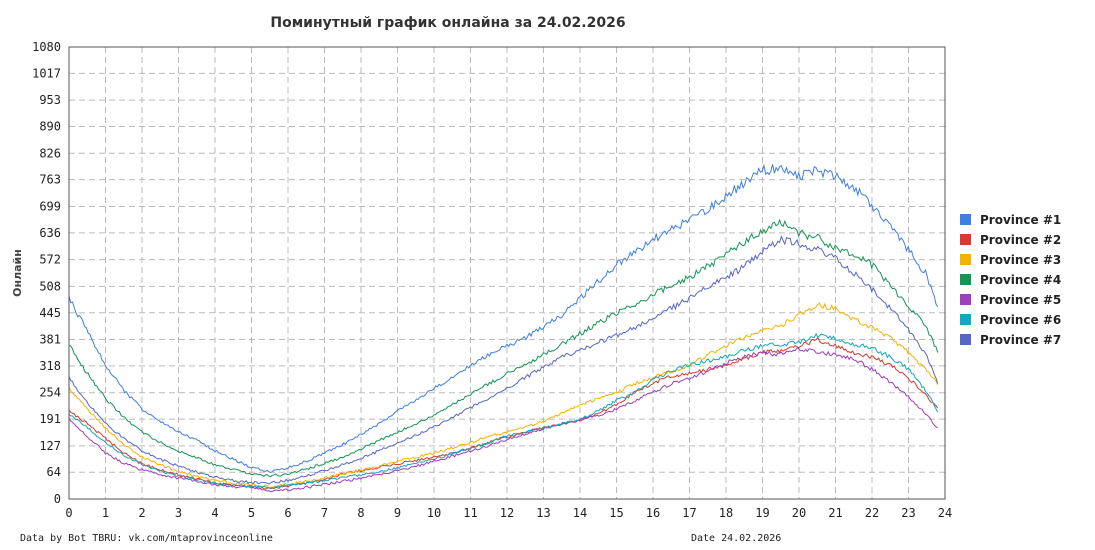 The image size is (1095, 550). Describe the element at coordinates (17, 273) in the screenshot. I see `y-axis-label: Онлайн` at that location.